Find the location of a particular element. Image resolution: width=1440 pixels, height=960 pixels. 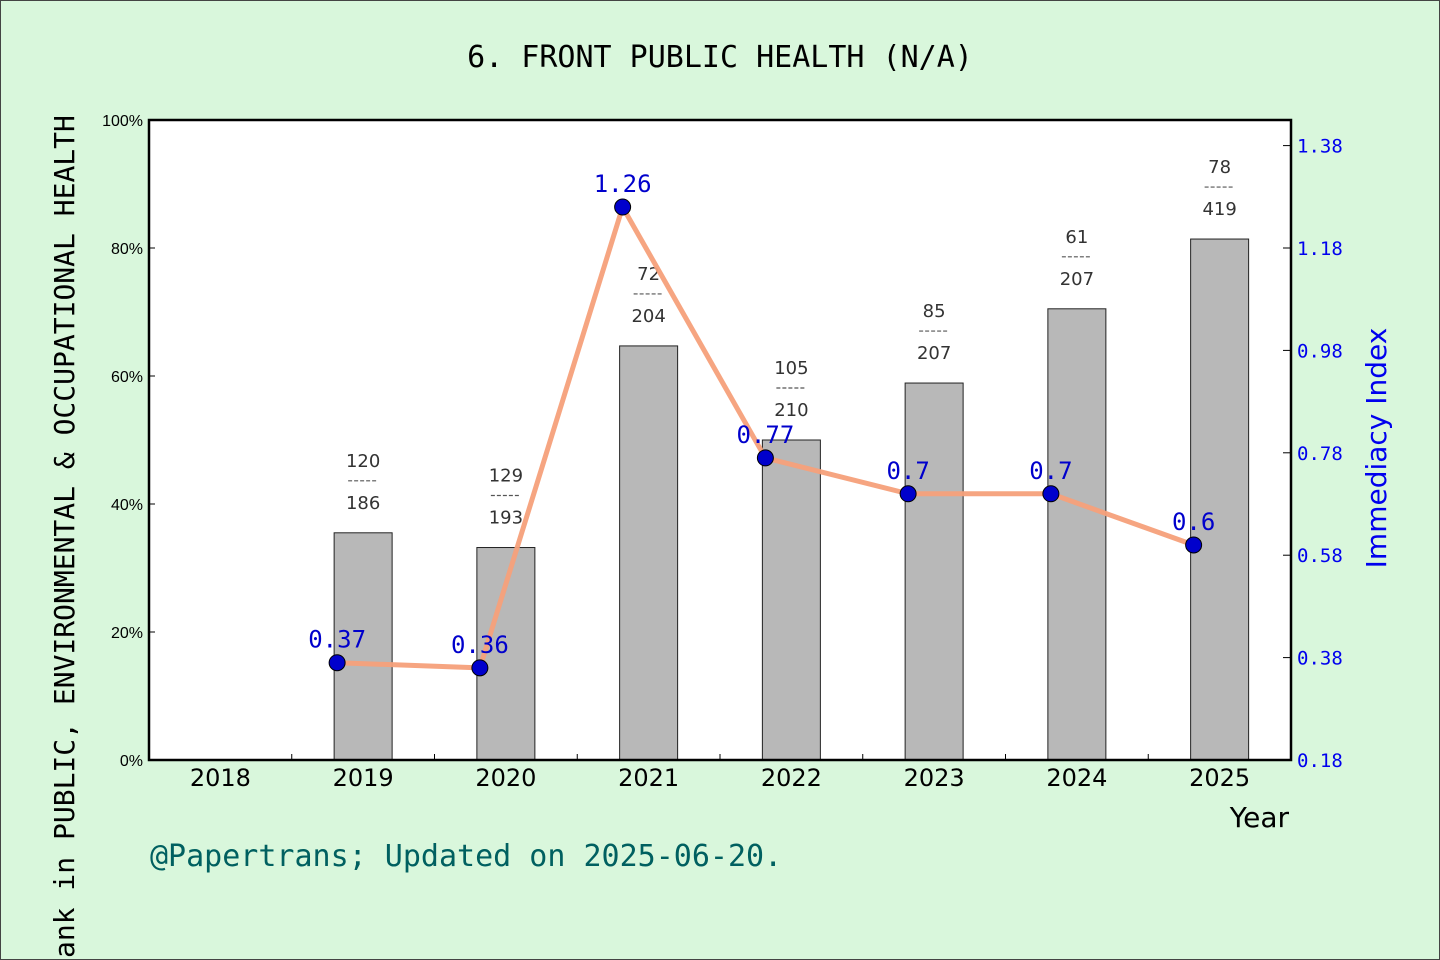

left-tick-label: 0% is located at coordinates (131, 761).